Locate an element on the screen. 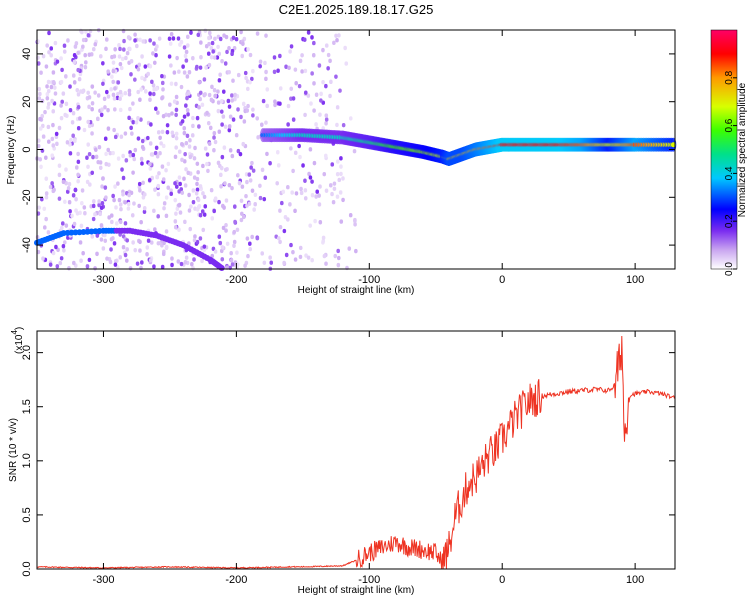 This screenshot has height=600, width=750. y-tick-label: 40 is located at coordinates (27, 54).